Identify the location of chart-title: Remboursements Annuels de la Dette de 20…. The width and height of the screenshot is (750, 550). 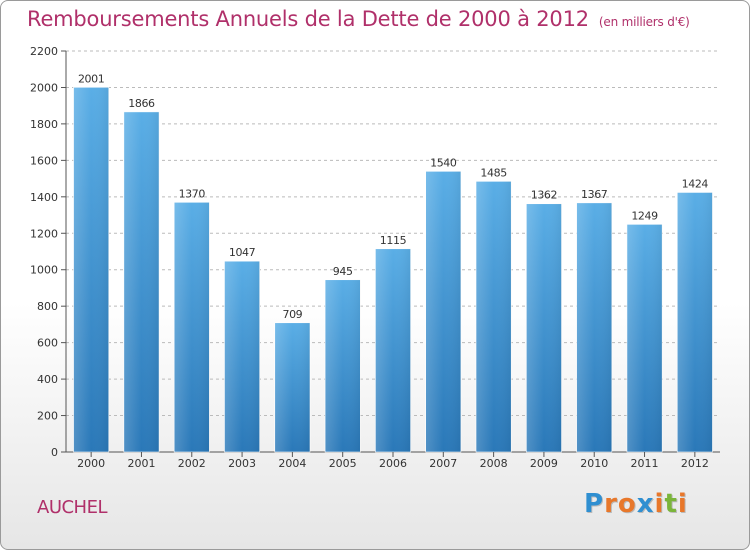
(358, 19).